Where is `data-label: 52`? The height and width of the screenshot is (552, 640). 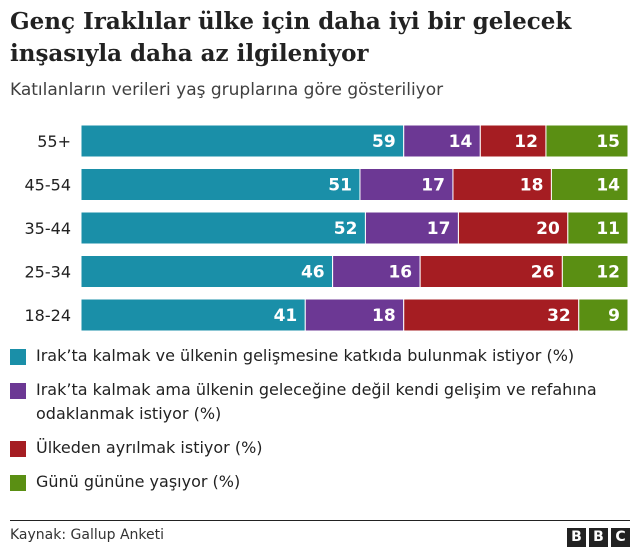 data-label: 52 is located at coordinates (346, 229).